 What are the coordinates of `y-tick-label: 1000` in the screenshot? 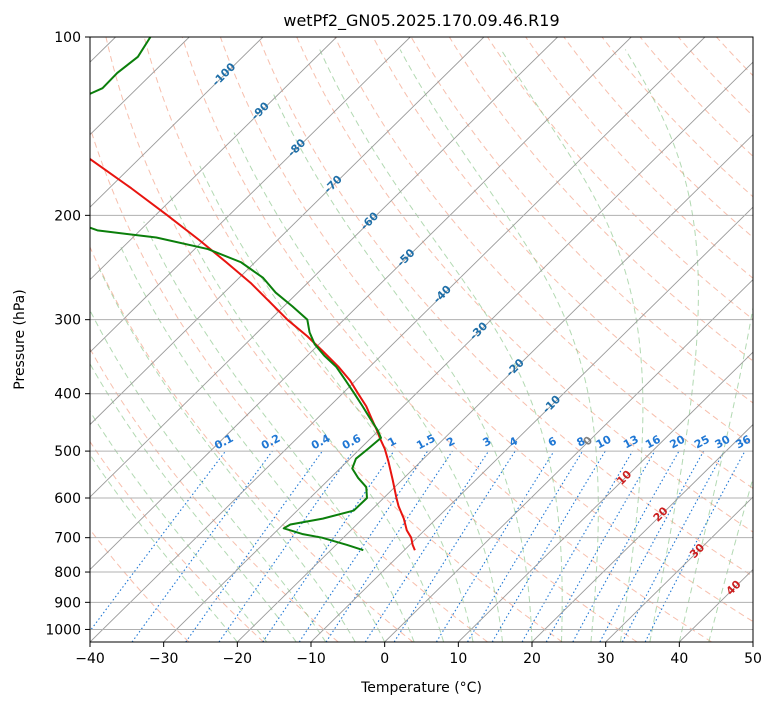 It's located at (63, 630).